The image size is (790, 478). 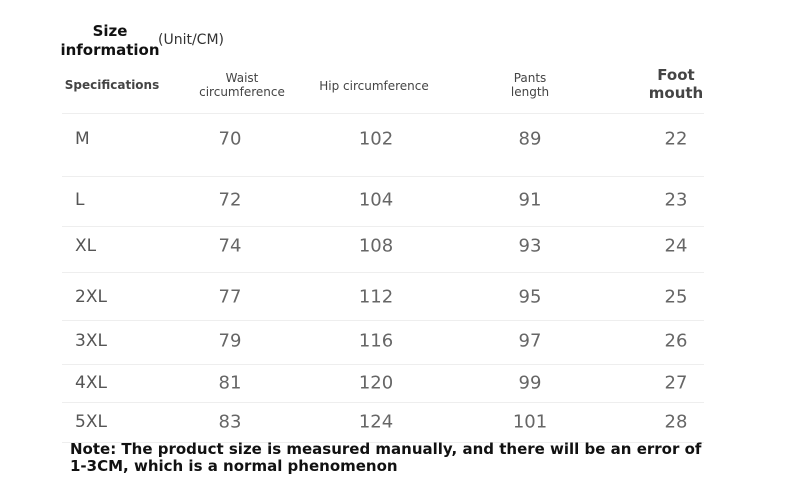 I want to click on column-header: Hip circumference, so click(x=374, y=86).